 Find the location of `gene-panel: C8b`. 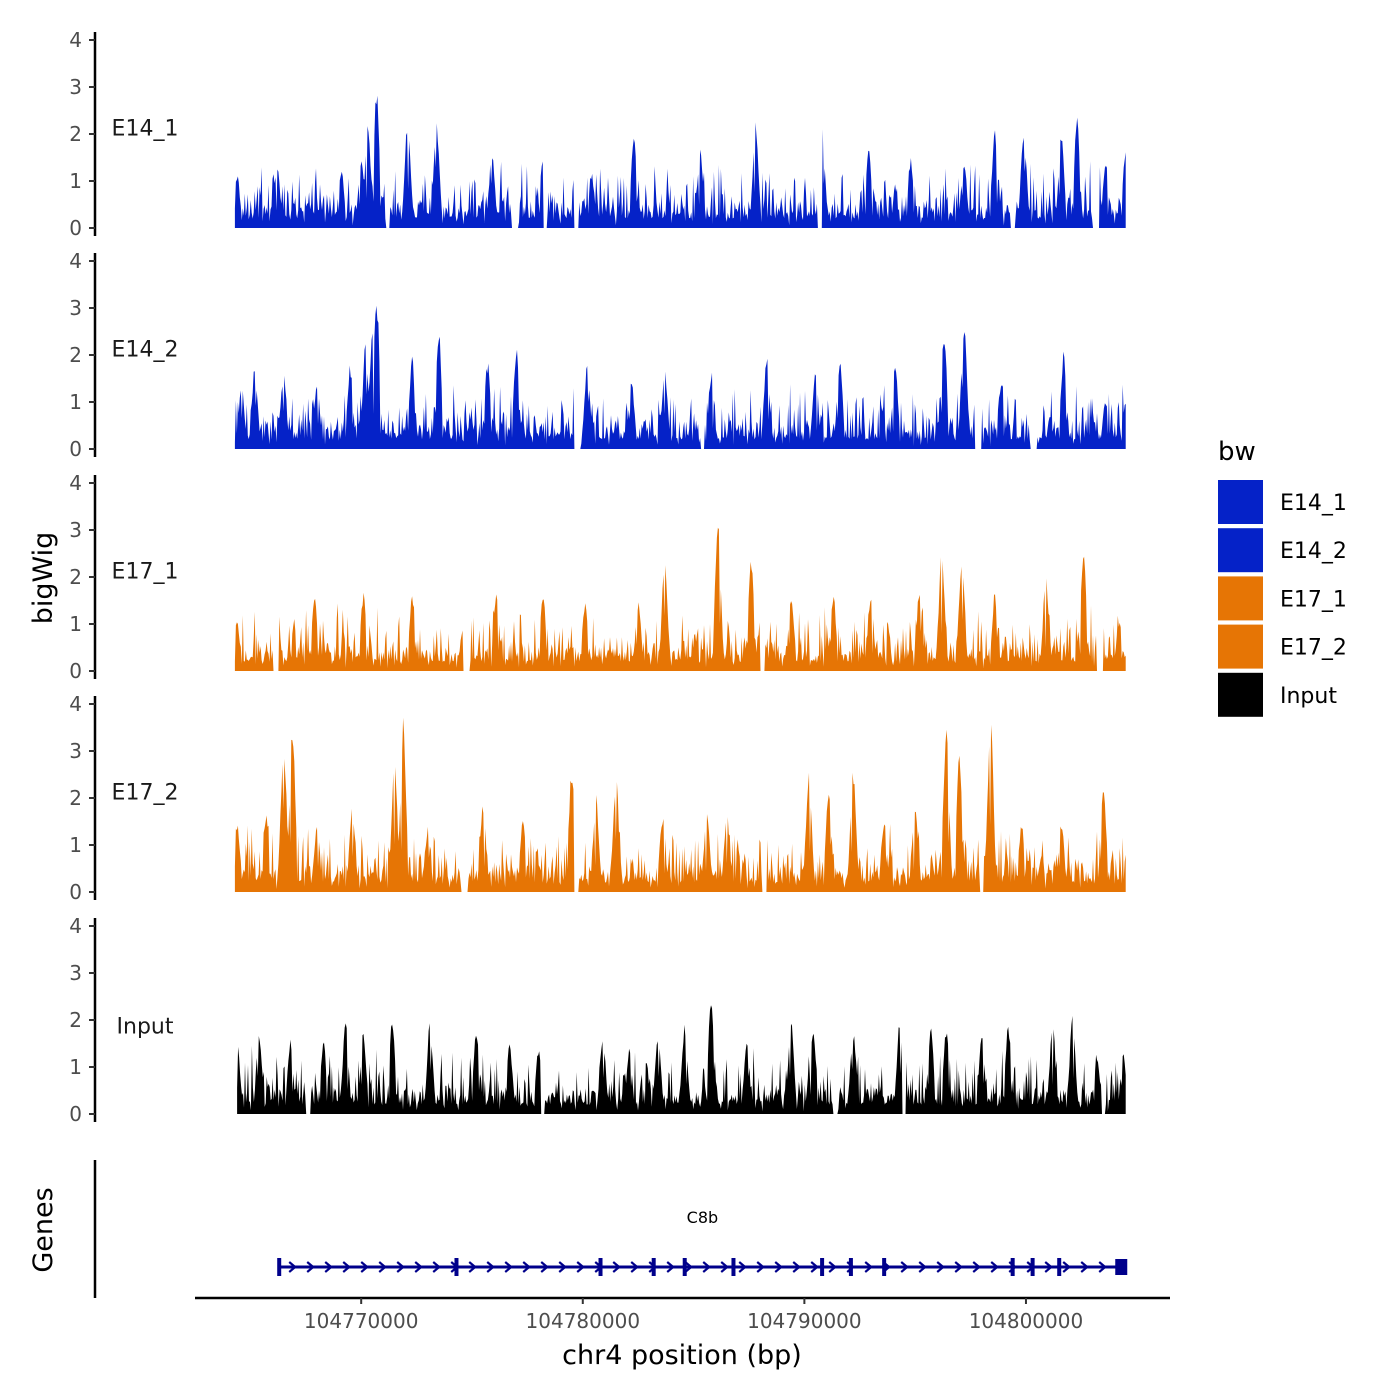

gene-panel: C8b is located at coordinates (610, 1229).